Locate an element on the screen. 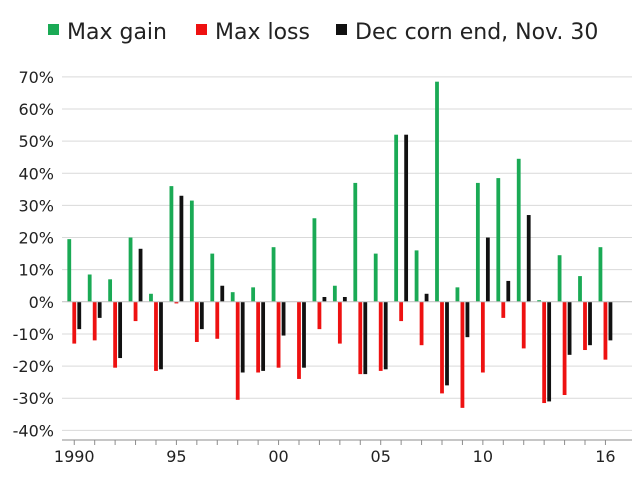 This screenshot has width=640, height=480. bar-dec-2014 is located at coordinates (569, 328).